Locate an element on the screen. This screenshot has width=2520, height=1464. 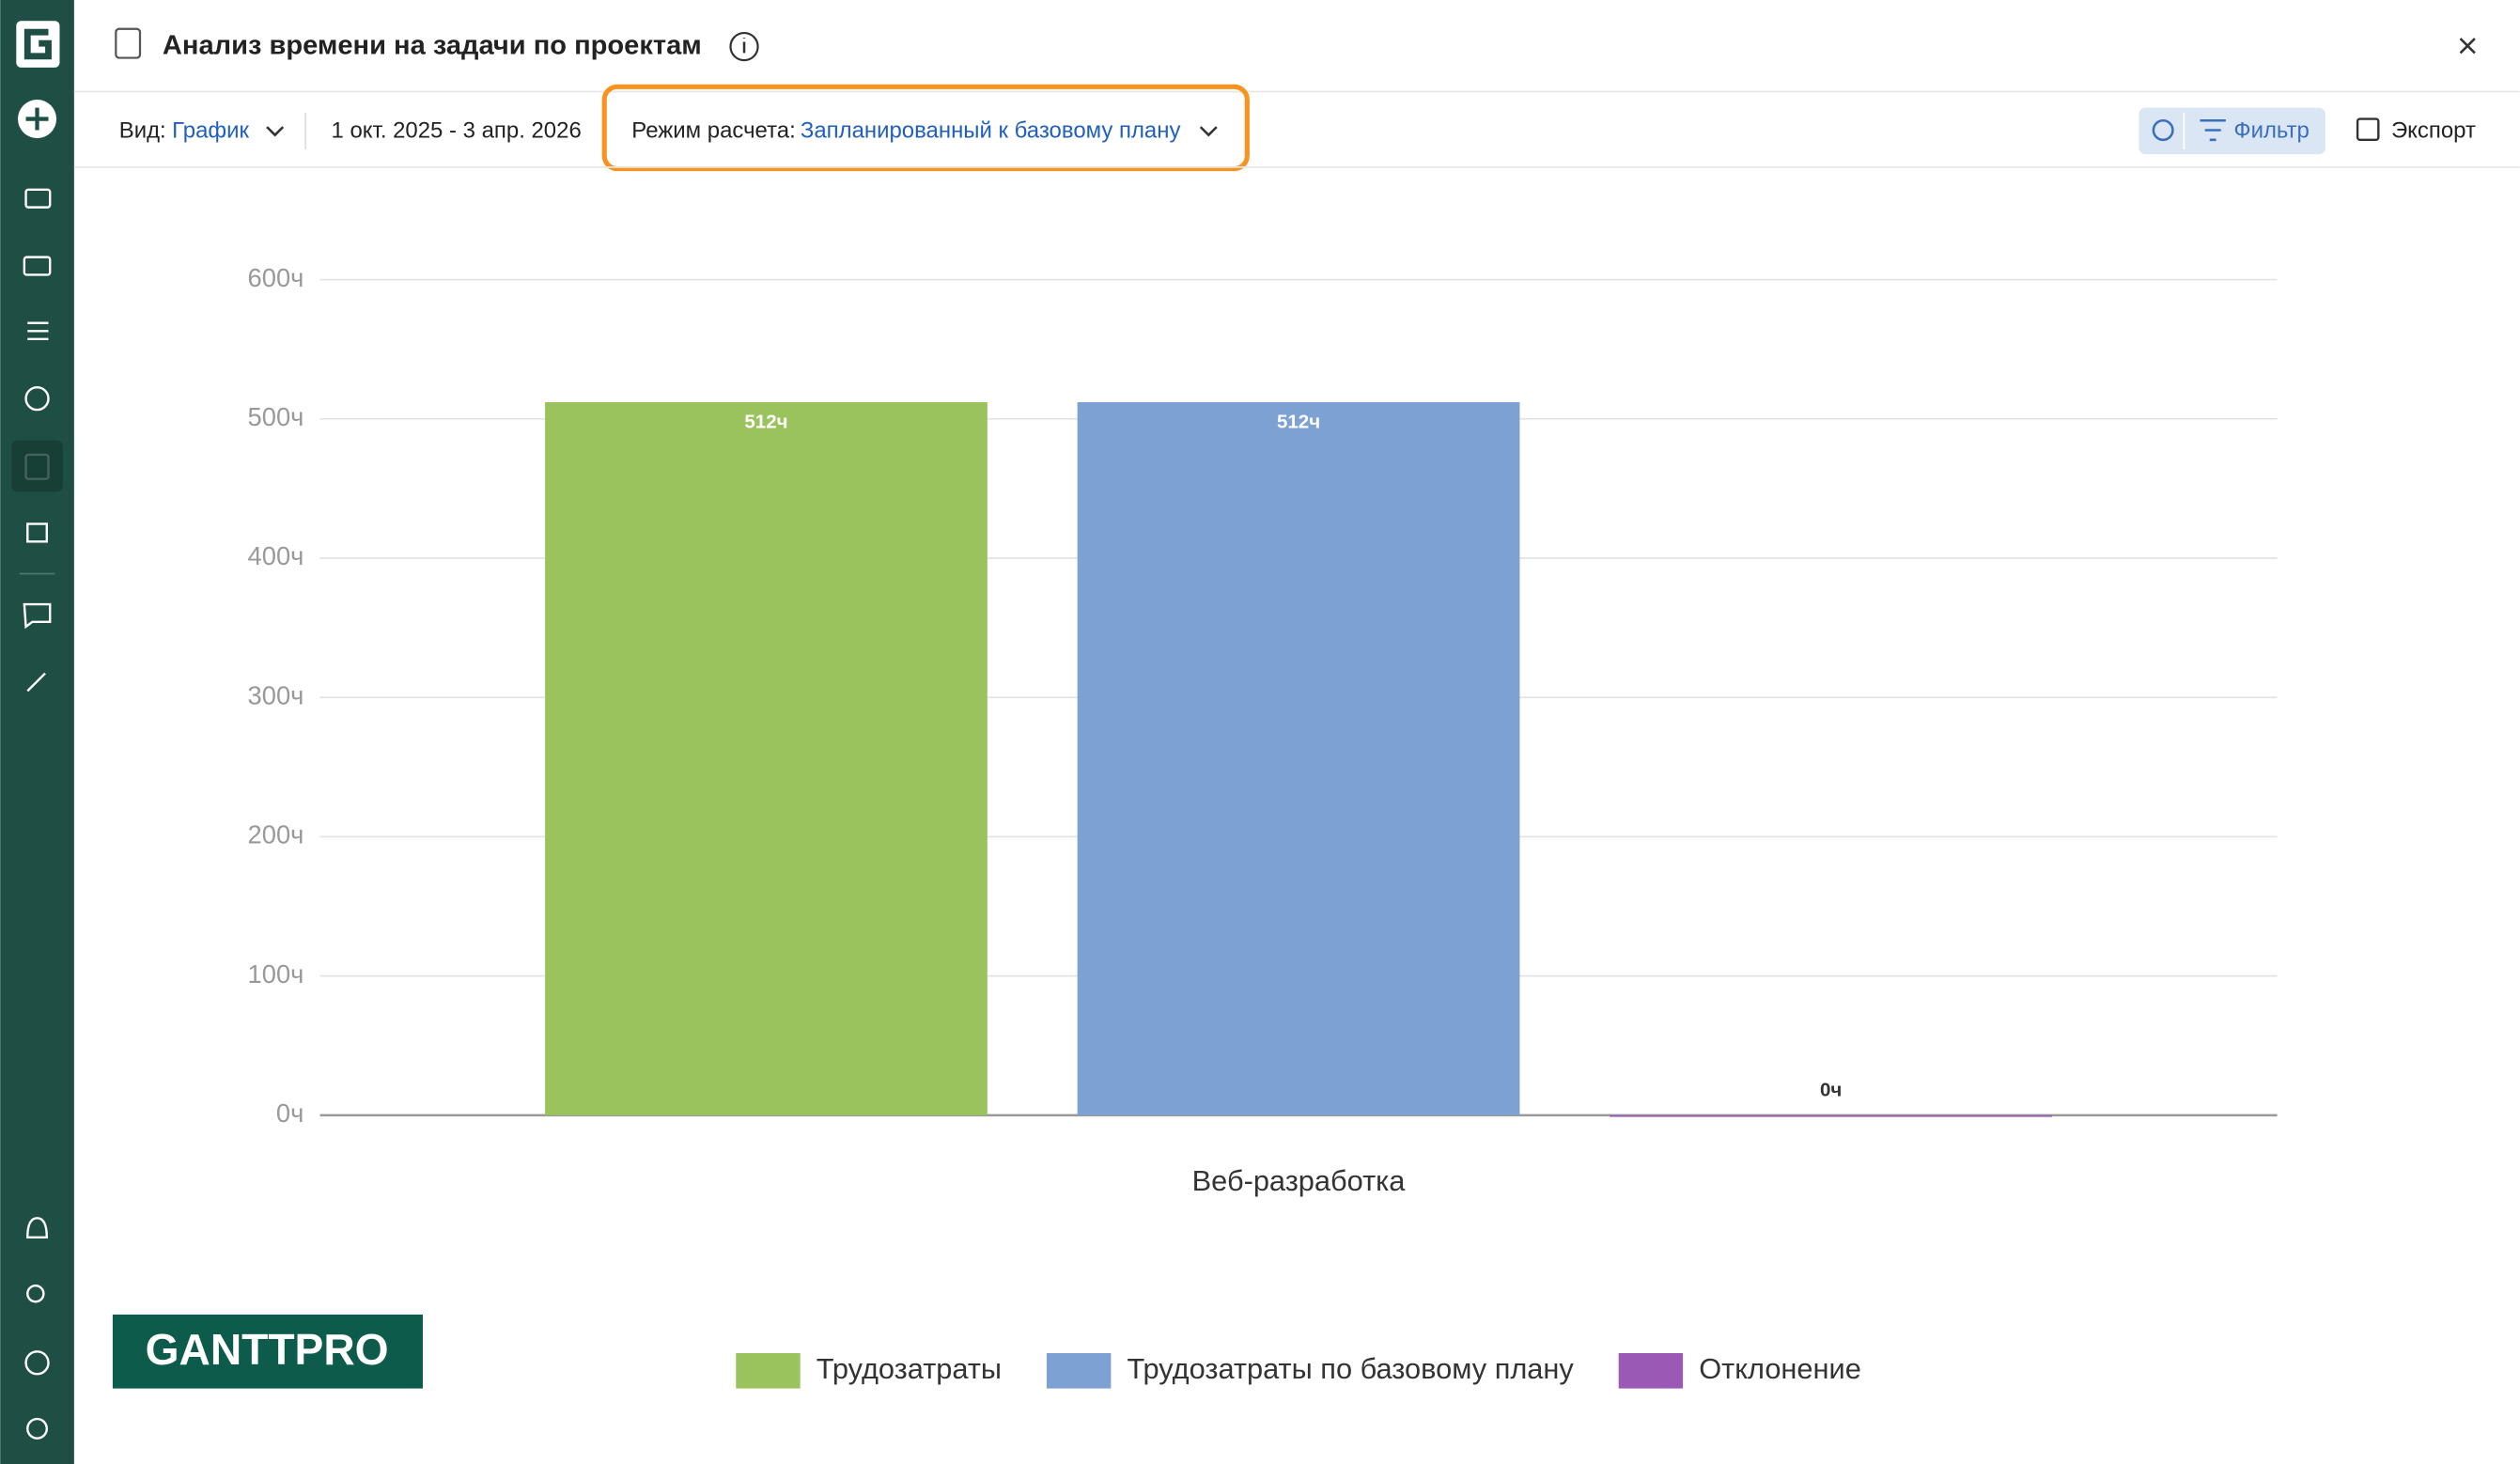
y-tick-label: 400ч is located at coordinates (276, 555).